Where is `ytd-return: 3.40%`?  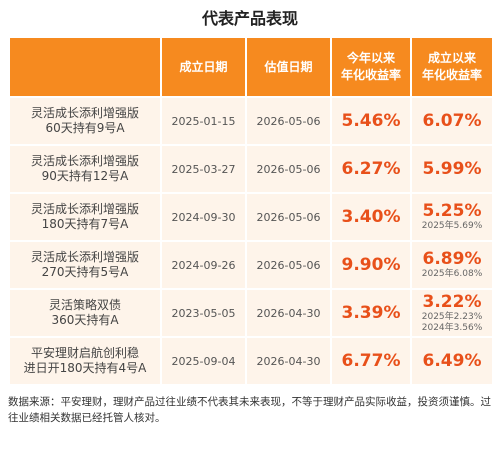 ytd-return: 3.40% is located at coordinates (371, 217).